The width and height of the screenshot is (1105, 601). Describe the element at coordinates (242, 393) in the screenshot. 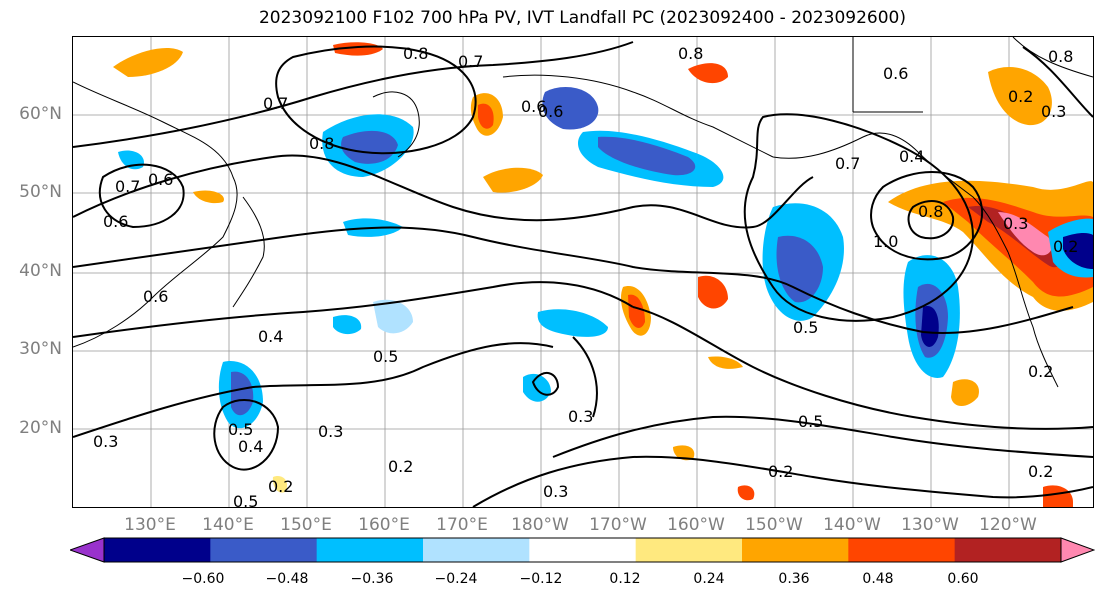

I see `negative-anomaly-1-core` at that location.